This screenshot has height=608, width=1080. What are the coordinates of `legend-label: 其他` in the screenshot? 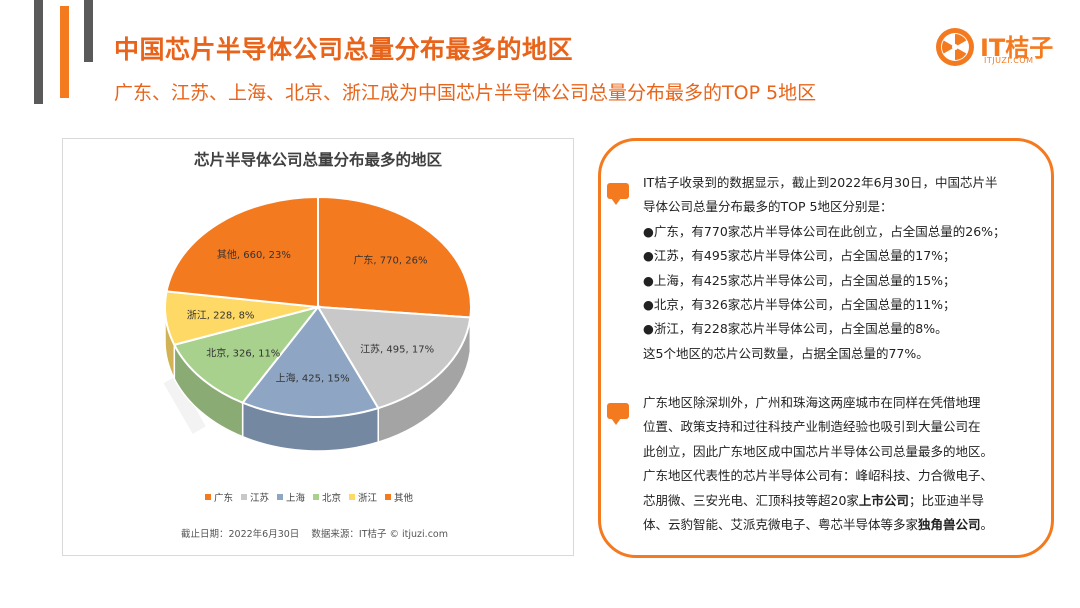 It's located at (404, 498).